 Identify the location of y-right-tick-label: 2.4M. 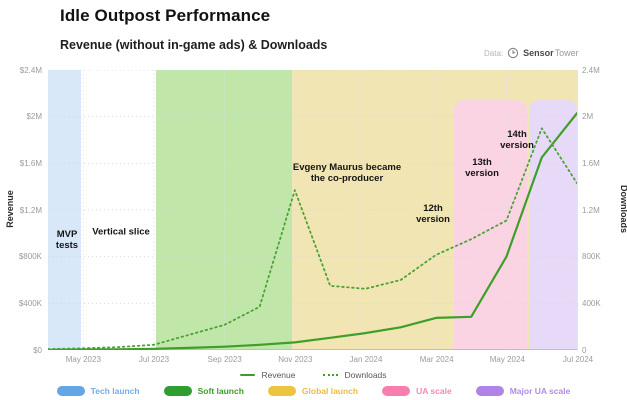
(591, 70).